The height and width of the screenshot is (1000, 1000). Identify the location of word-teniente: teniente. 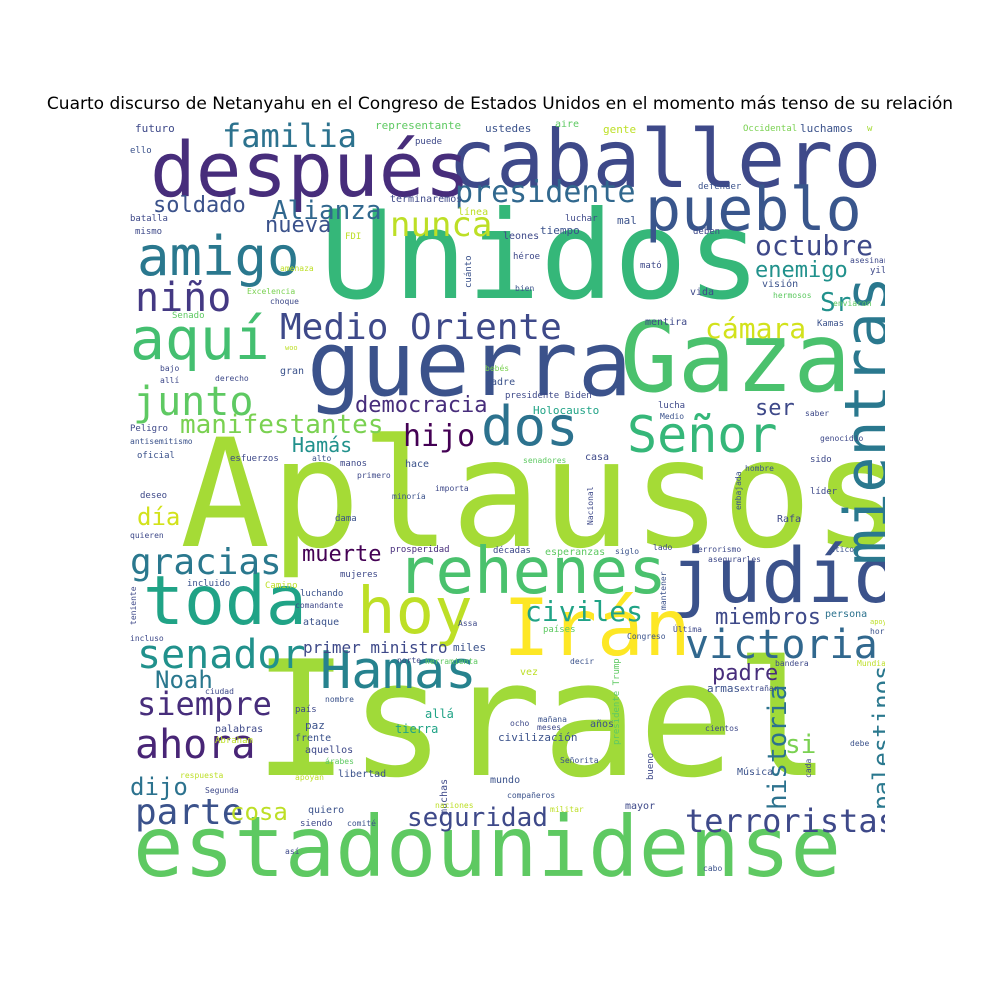
(133, 605).